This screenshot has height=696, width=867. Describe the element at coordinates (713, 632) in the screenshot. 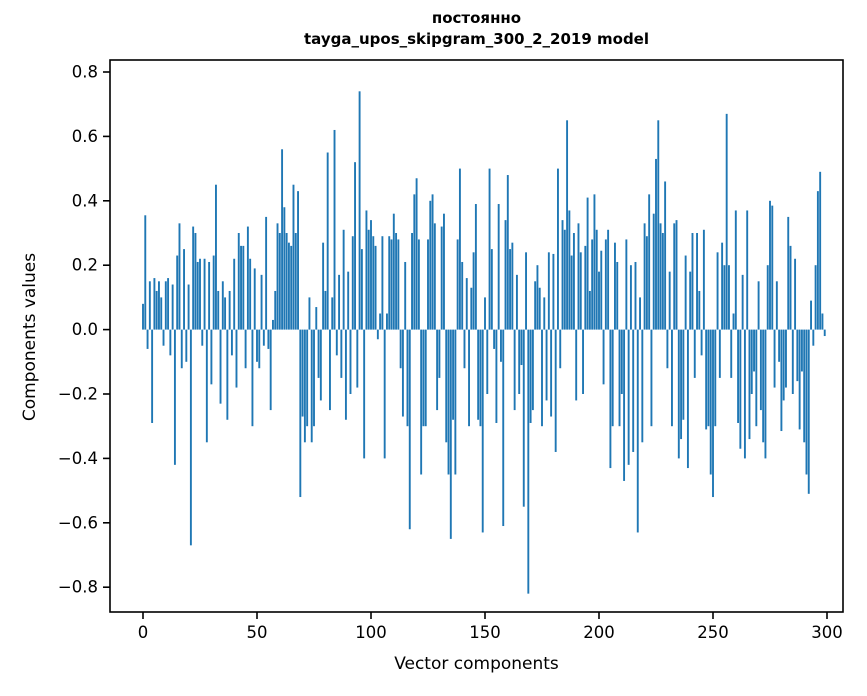

I see `x-tick-label: 250` at that location.